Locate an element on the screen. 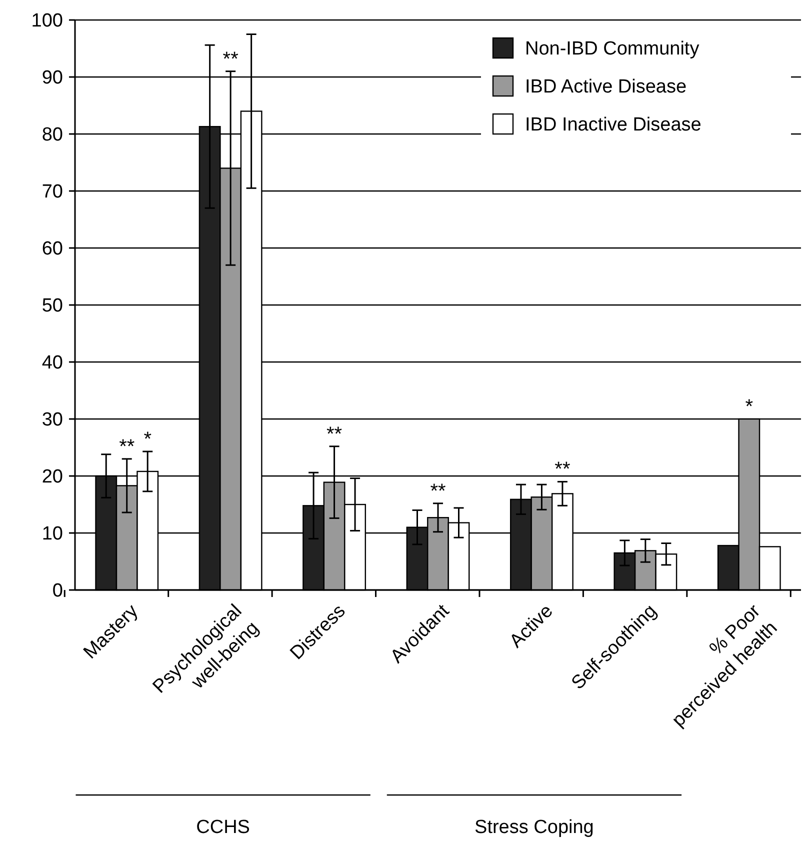  y-tick-label: 70 is located at coordinates (52, 192).